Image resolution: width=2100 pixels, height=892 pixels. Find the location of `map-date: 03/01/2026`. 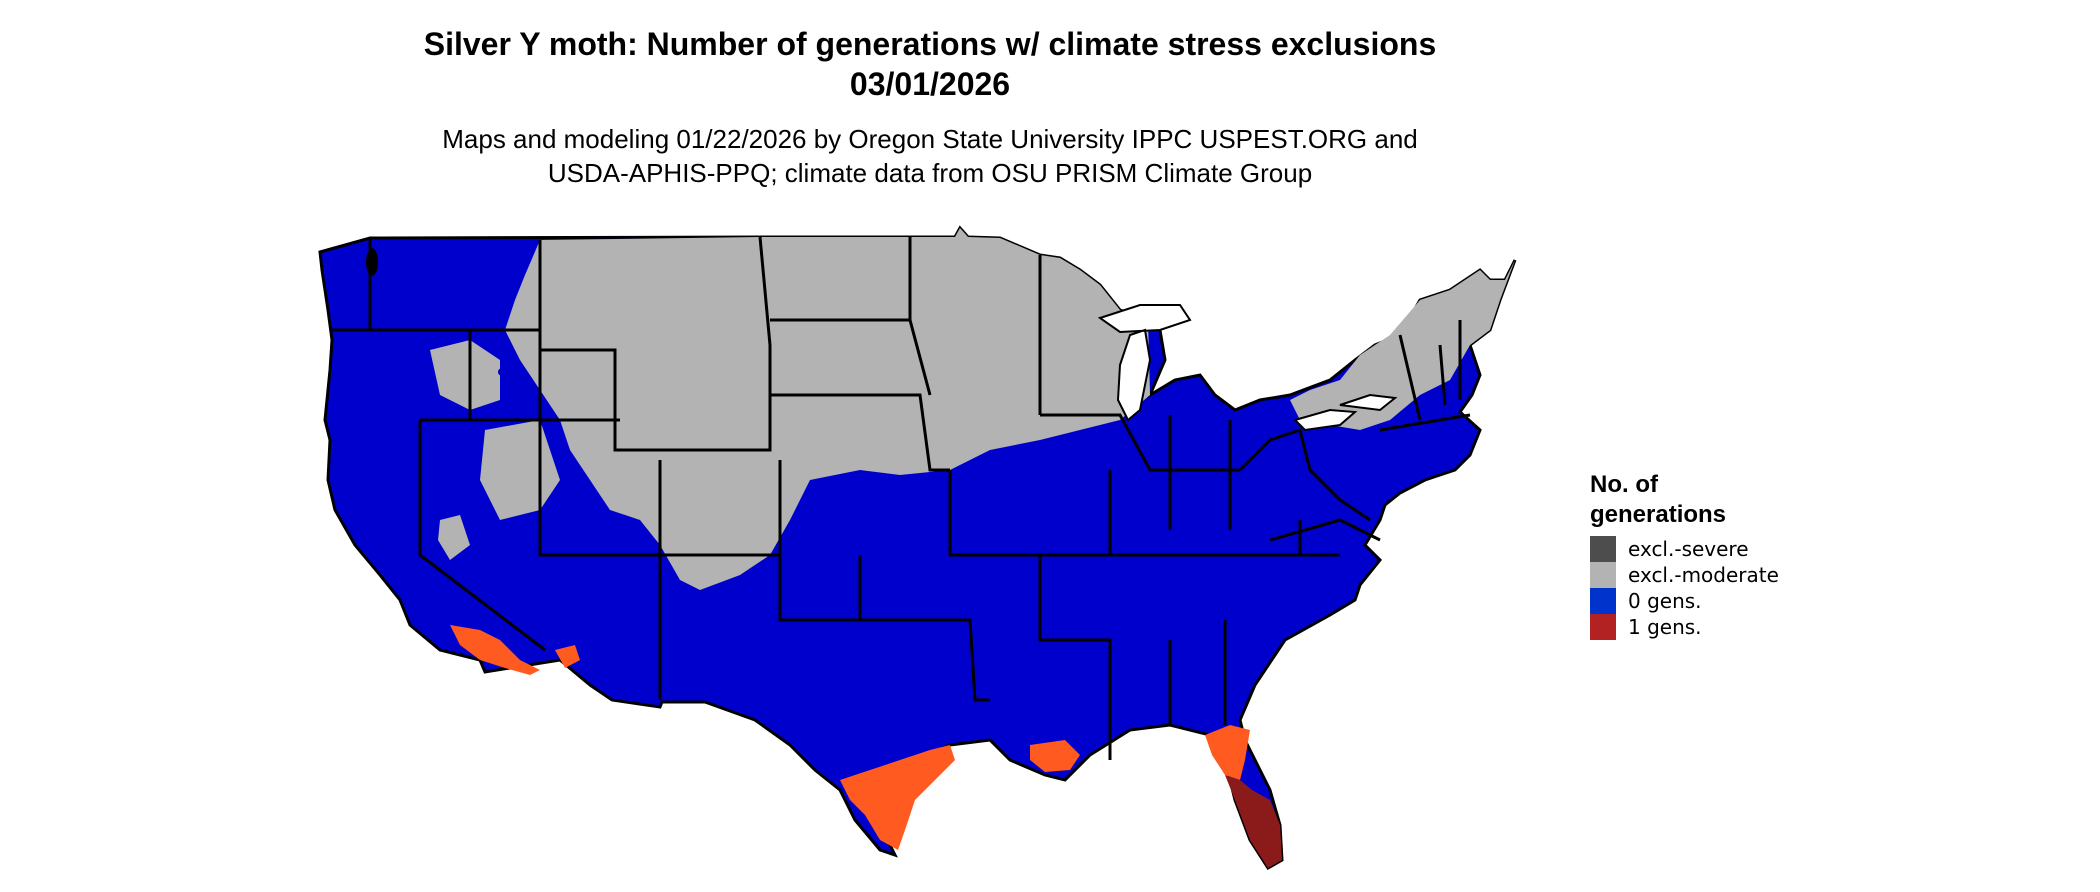

map-date: 03/01/2026 is located at coordinates (930, 84).